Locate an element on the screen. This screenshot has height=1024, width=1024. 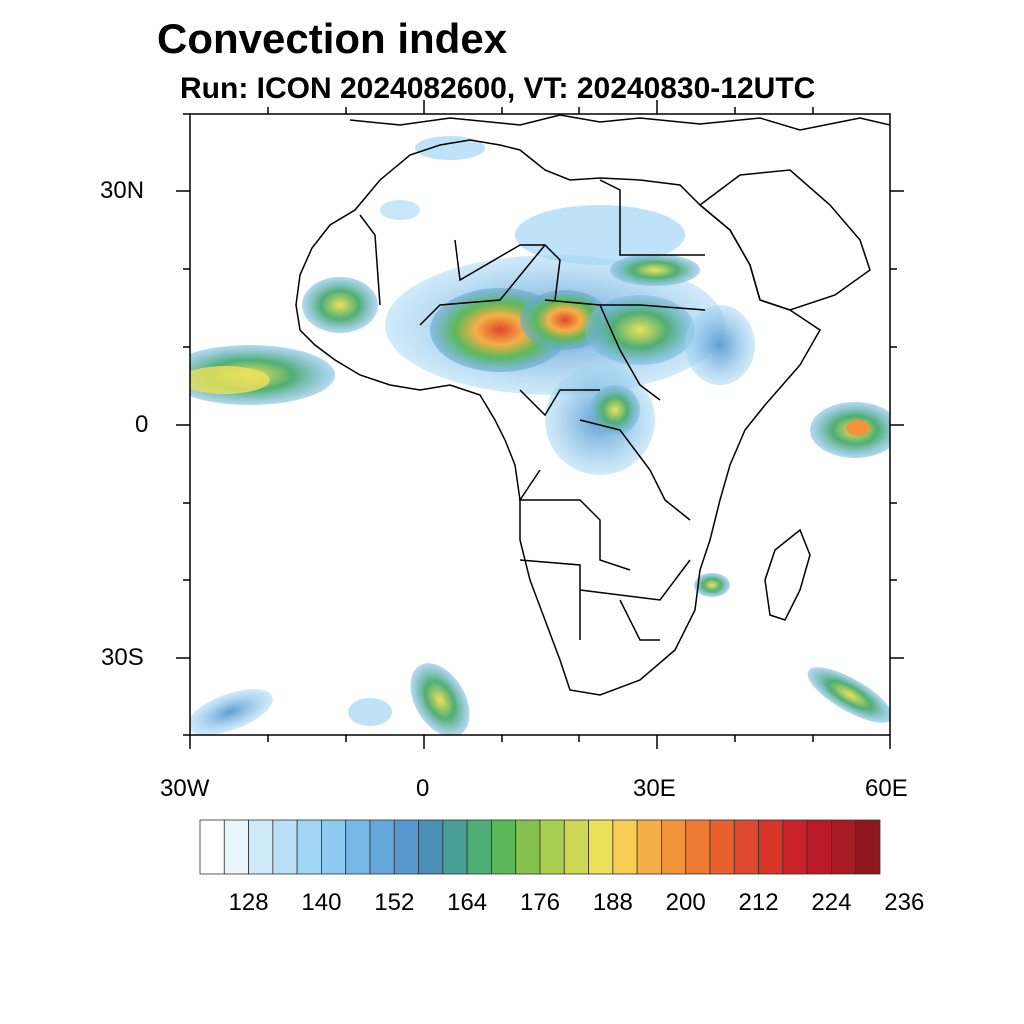
colorbar-label: 200 is located at coordinates (685, 902).